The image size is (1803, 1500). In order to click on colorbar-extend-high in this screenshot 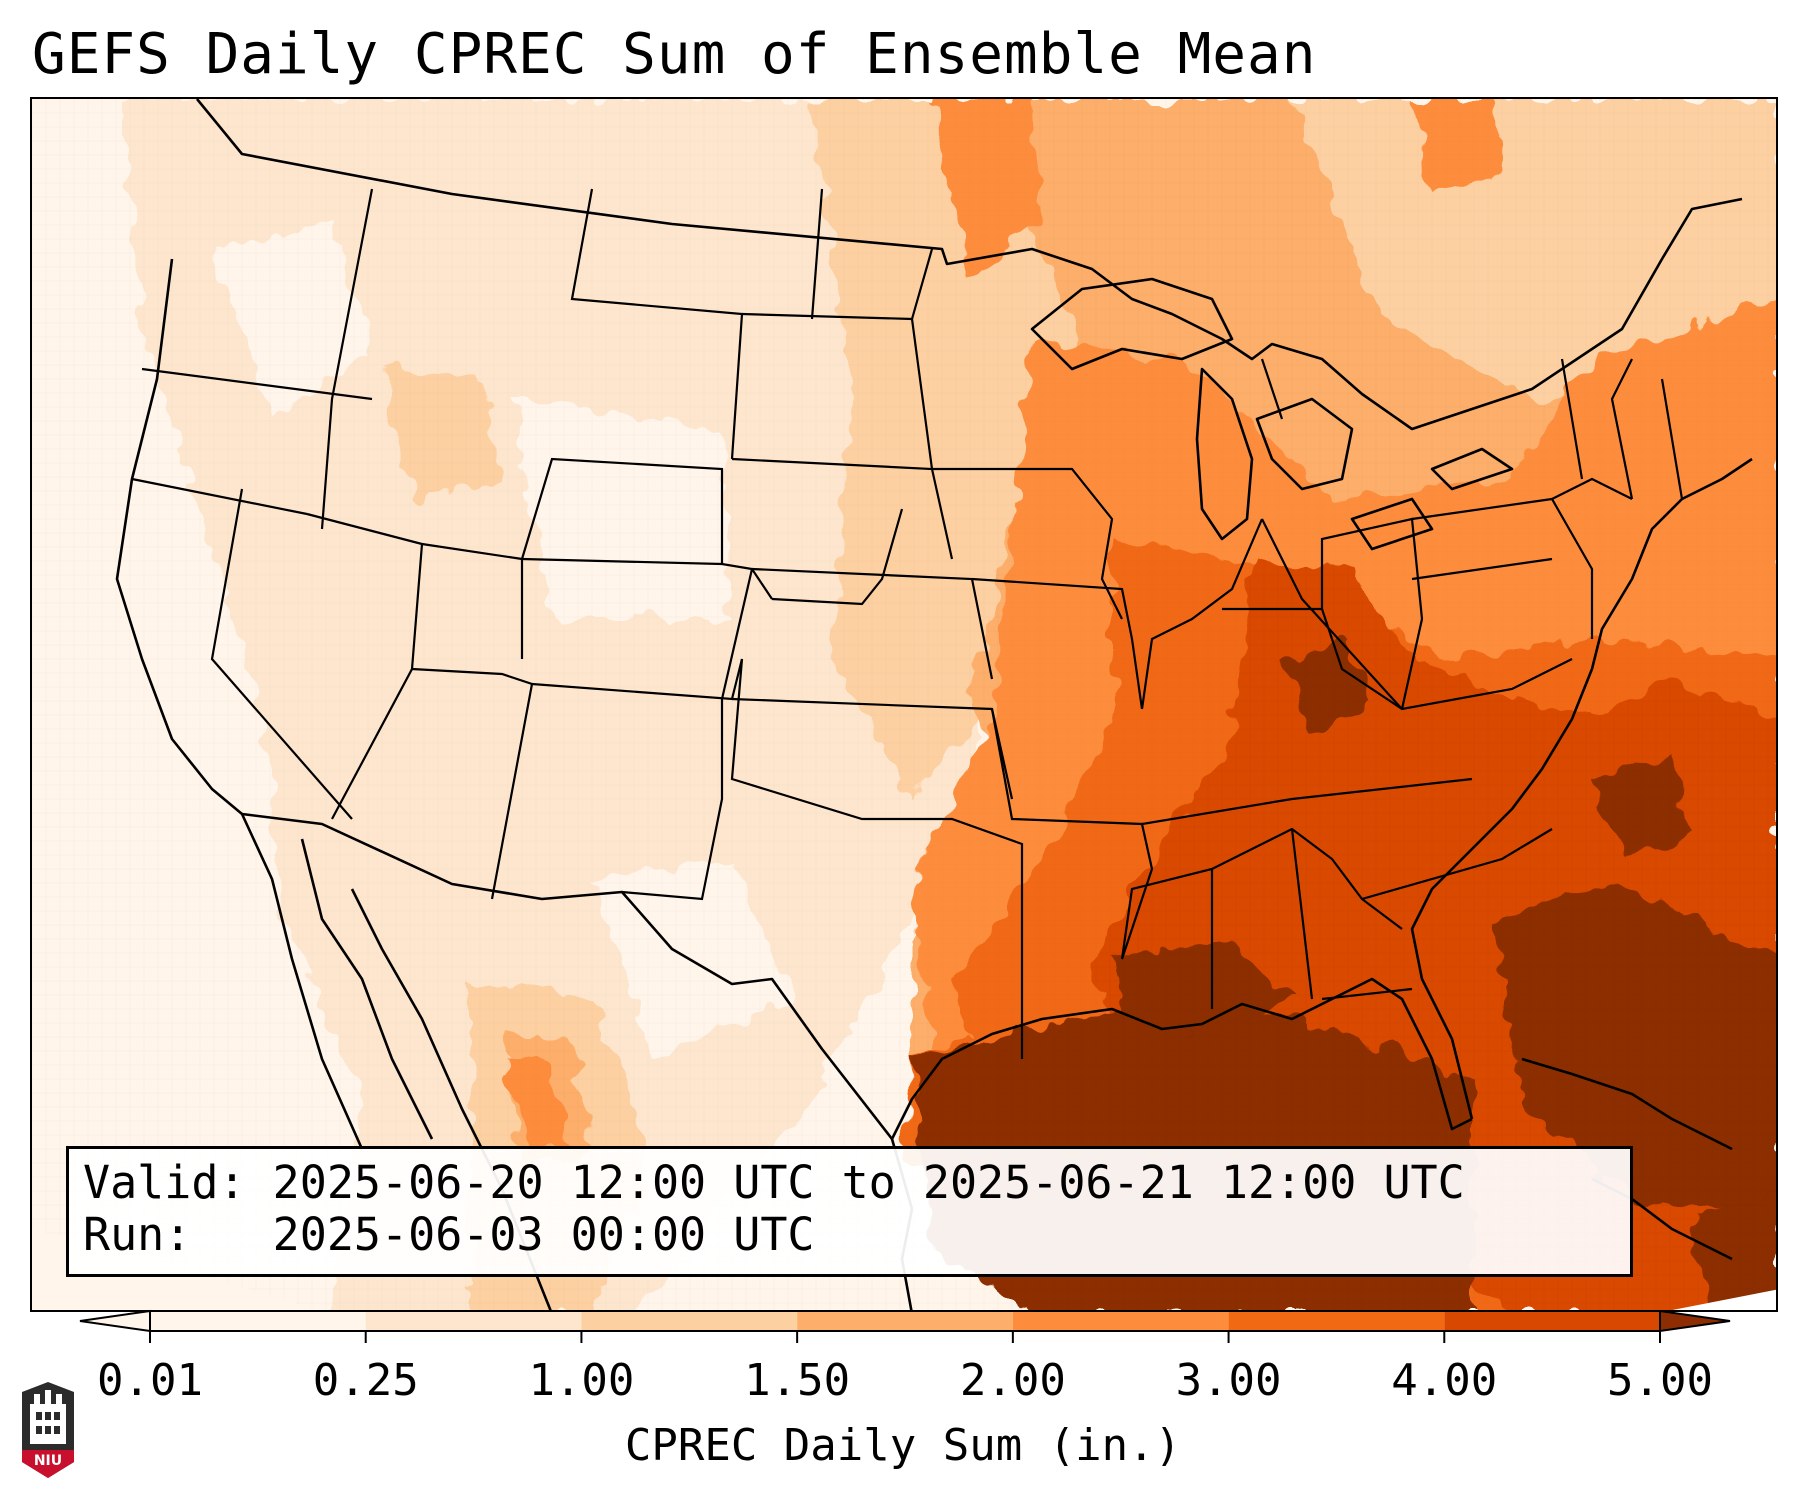, I will do `click(1695, 1321)`.